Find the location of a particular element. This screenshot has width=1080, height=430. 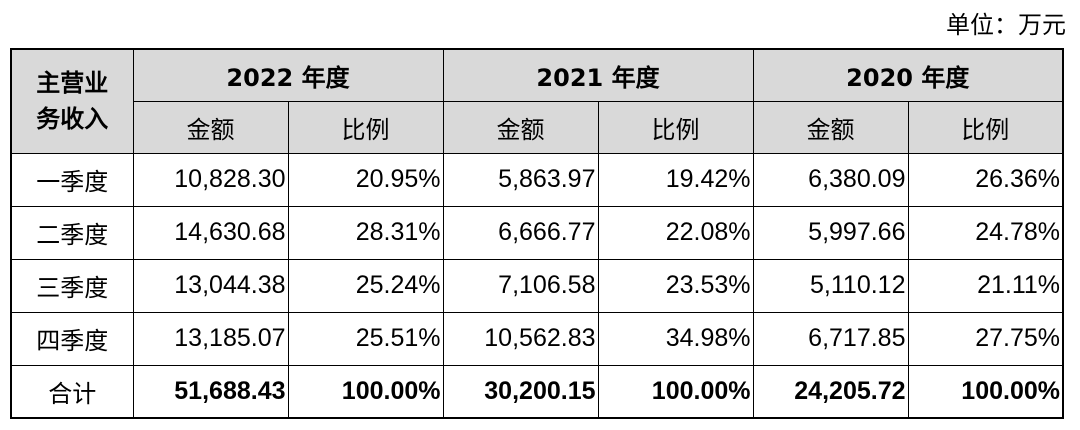

amount-cell: 10,828.30 is located at coordinates (210, 179).